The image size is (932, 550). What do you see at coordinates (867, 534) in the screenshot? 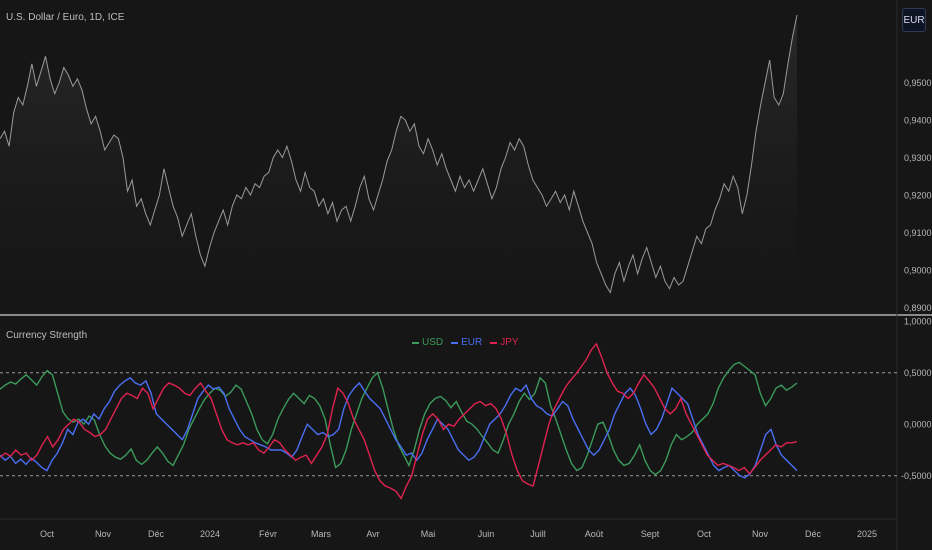
I see `time-tick-label-15: 2025` at bounding box center [867, 534].